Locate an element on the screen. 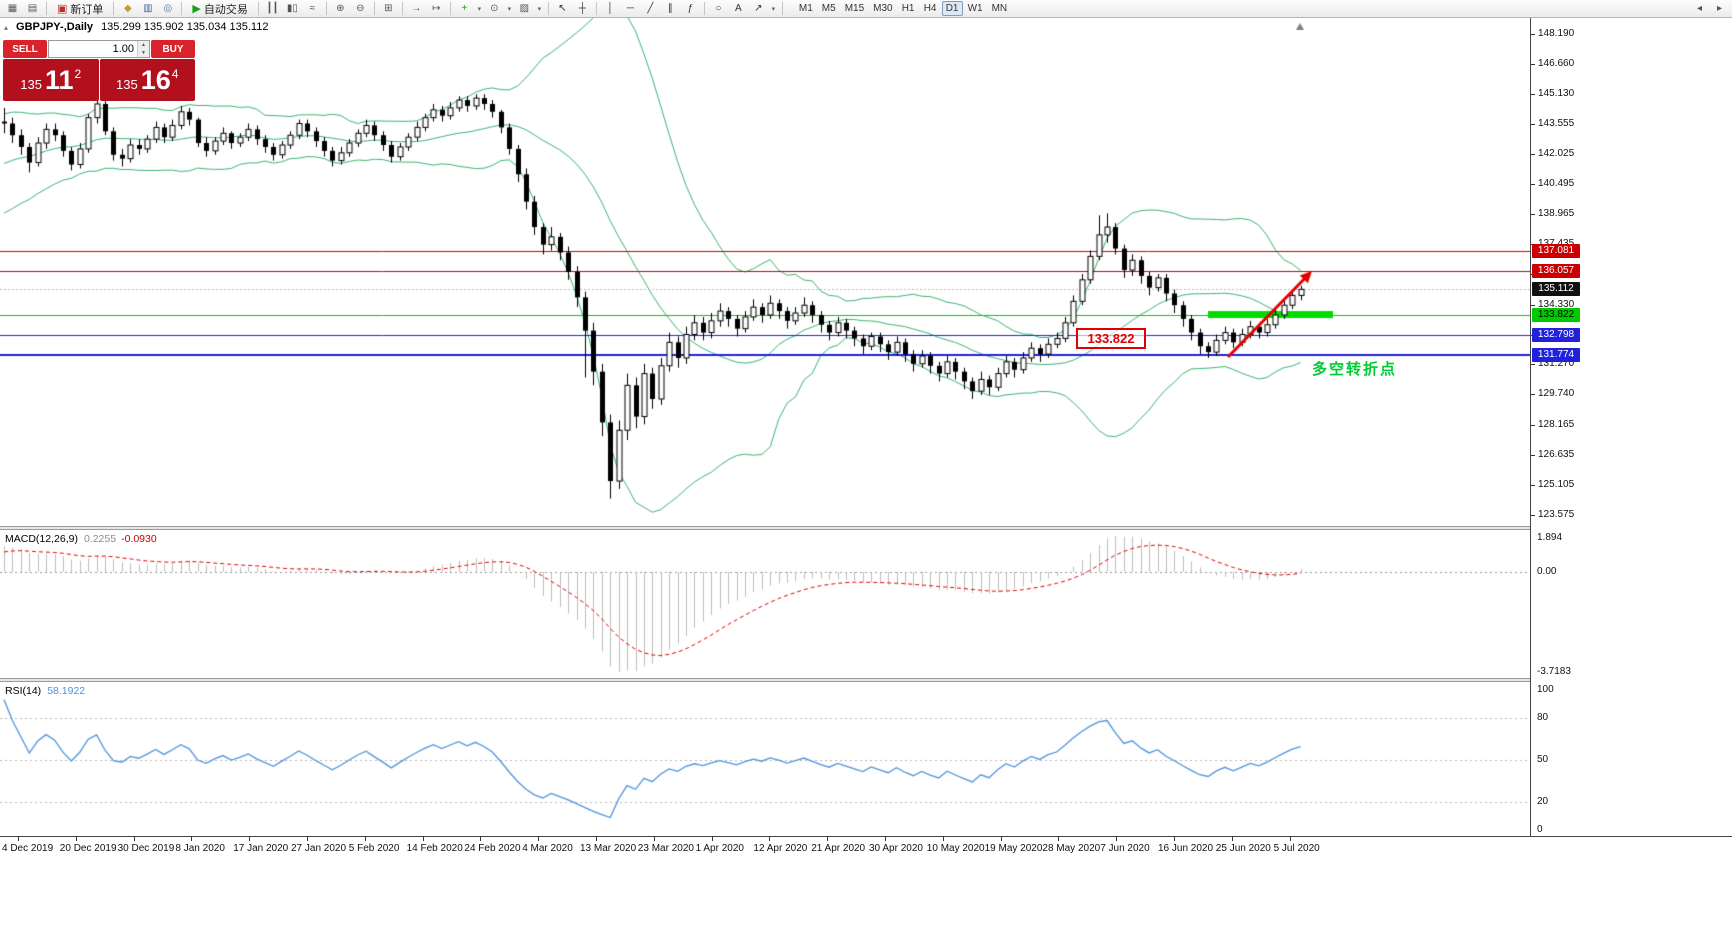 The width and height of the screenshot is (1732, 943). timeframe-m30: M30 is located at coordinates (883, 8).